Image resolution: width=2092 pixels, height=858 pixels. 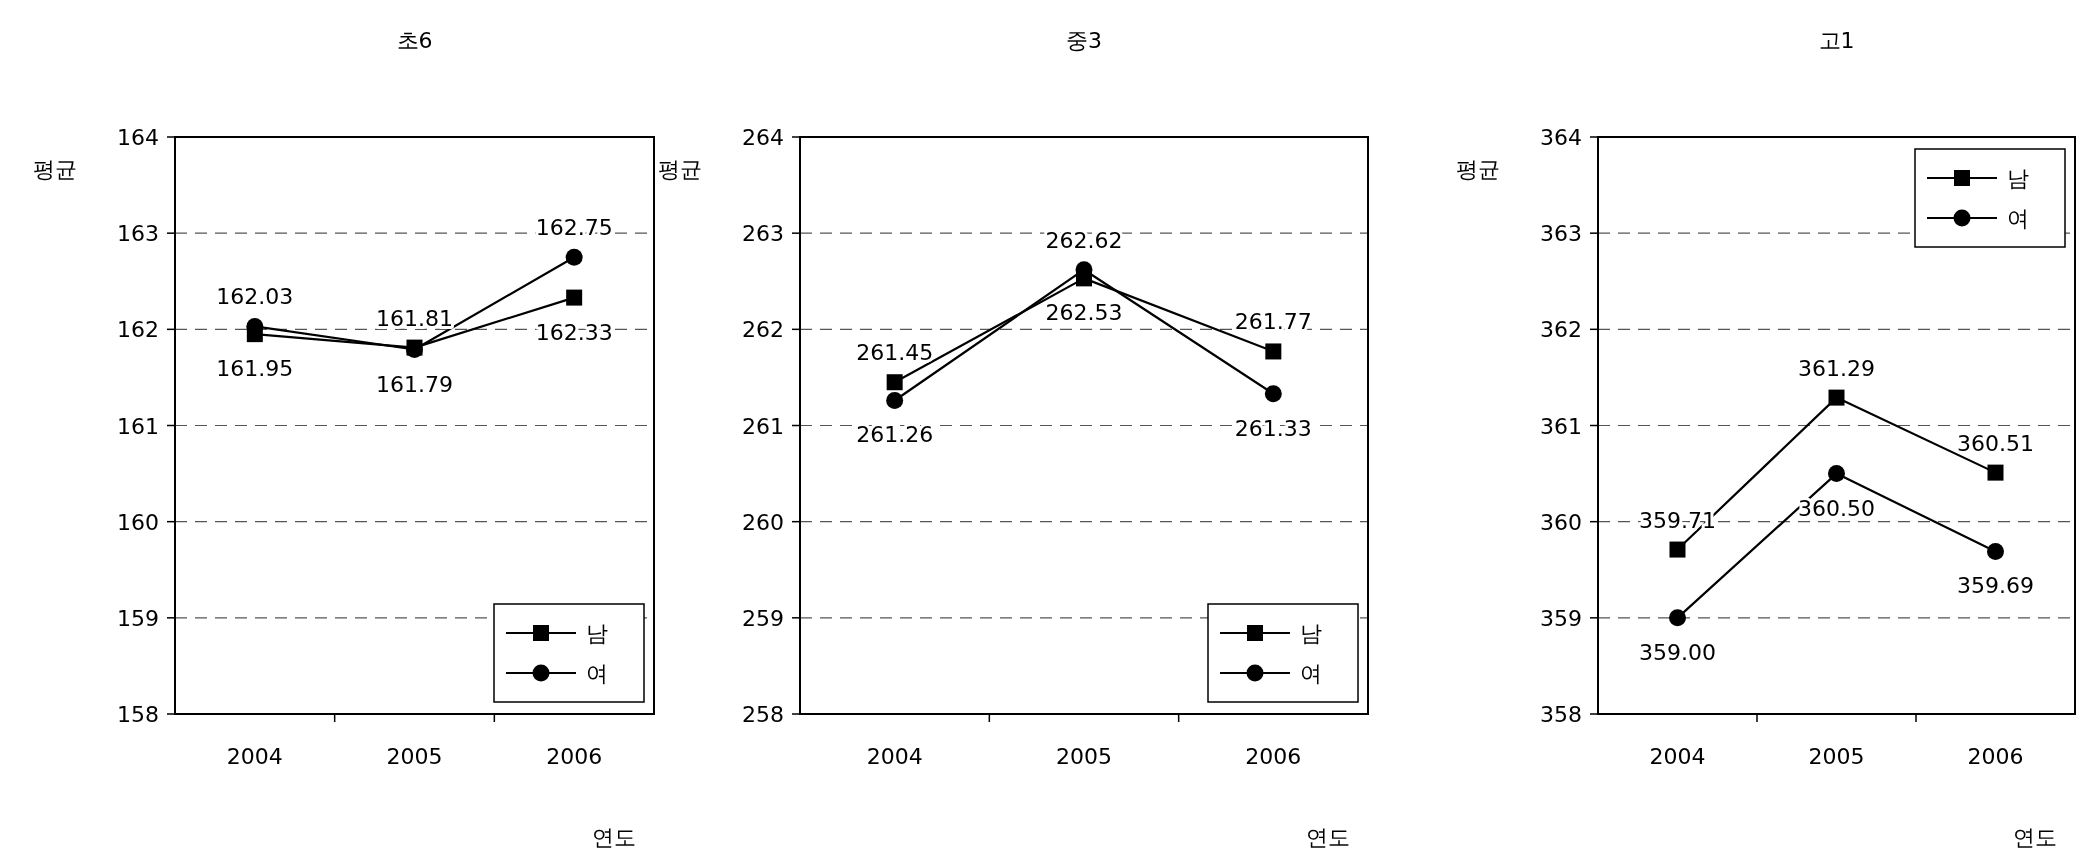 I want to click on y-tick-label: 261, so click(x=763, y=426).